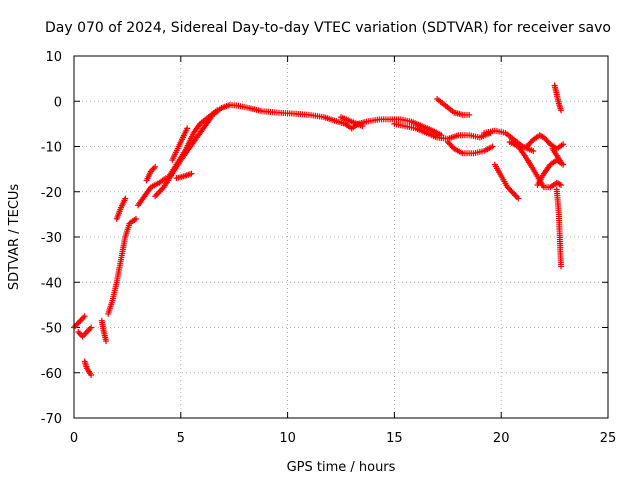 This screenshot has width=640, height=480. Describe the element at coordinates (51, 193) in the screenshot. I see `y-tick-label: -20` at that location.